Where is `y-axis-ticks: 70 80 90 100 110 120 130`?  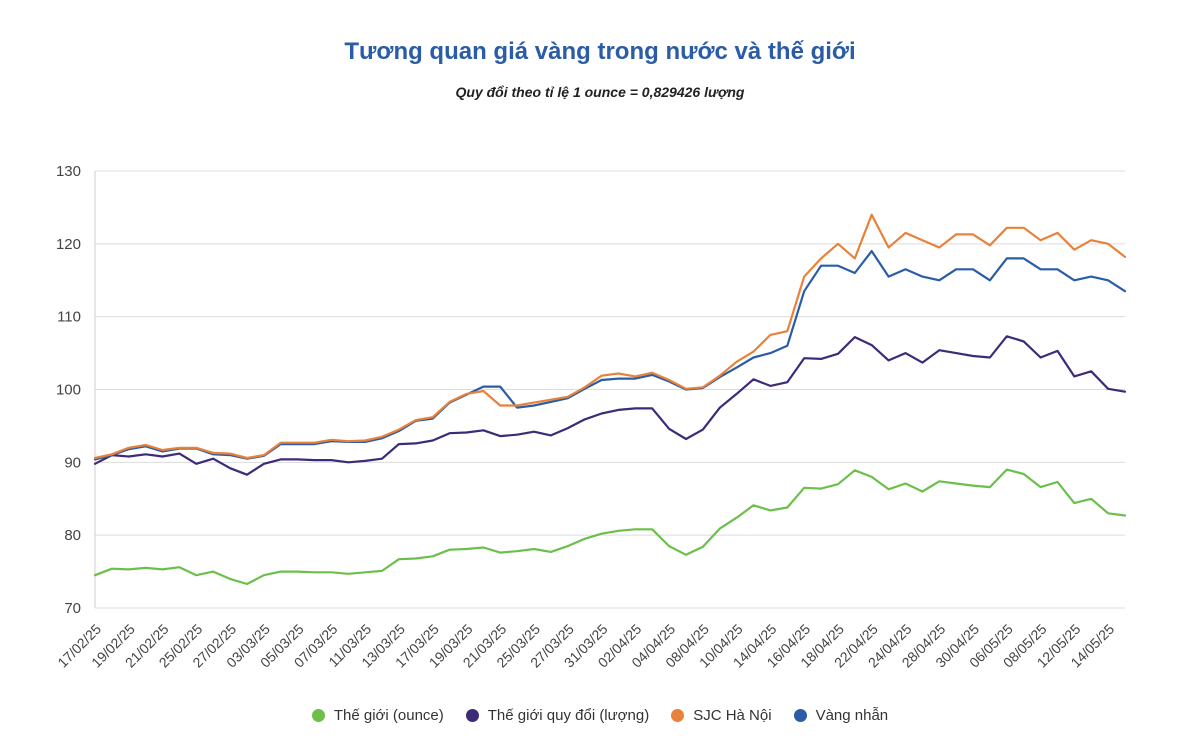
y-axis-ticks: 70 80 90 100 110 120 130 is located at coordinates (68, 390).